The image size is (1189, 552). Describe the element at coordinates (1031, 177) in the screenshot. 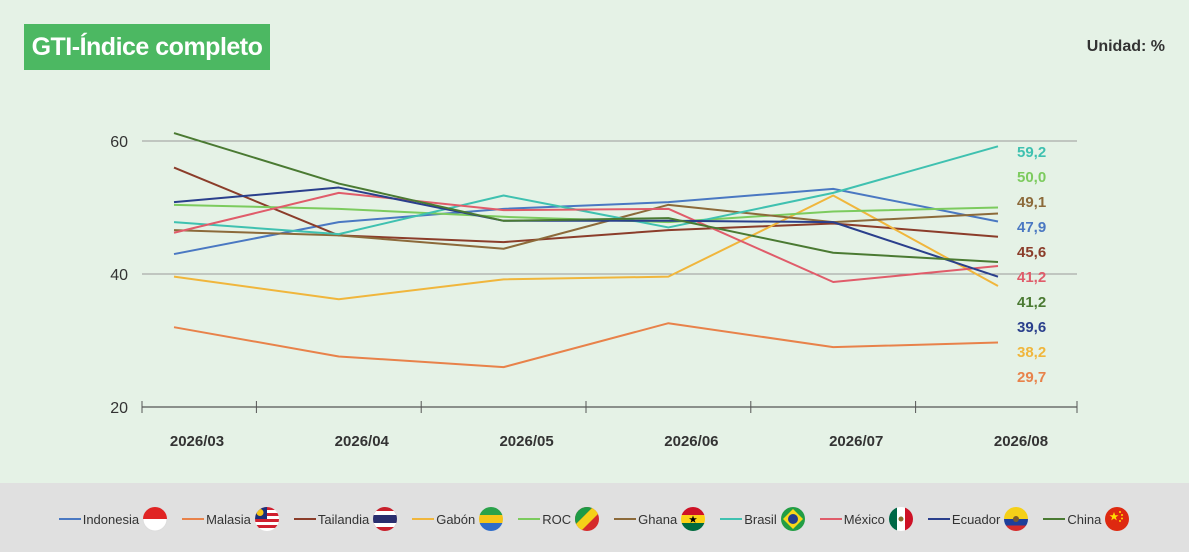

I see `end-value-label: 50,0` at that location.